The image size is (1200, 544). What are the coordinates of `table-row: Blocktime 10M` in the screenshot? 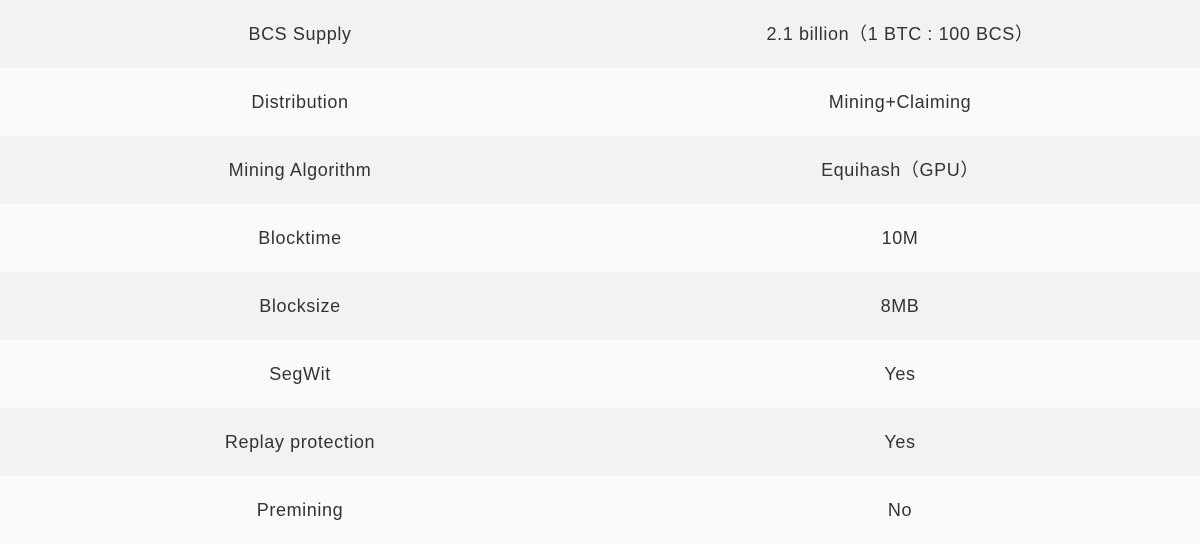 It's located at (600, 238).